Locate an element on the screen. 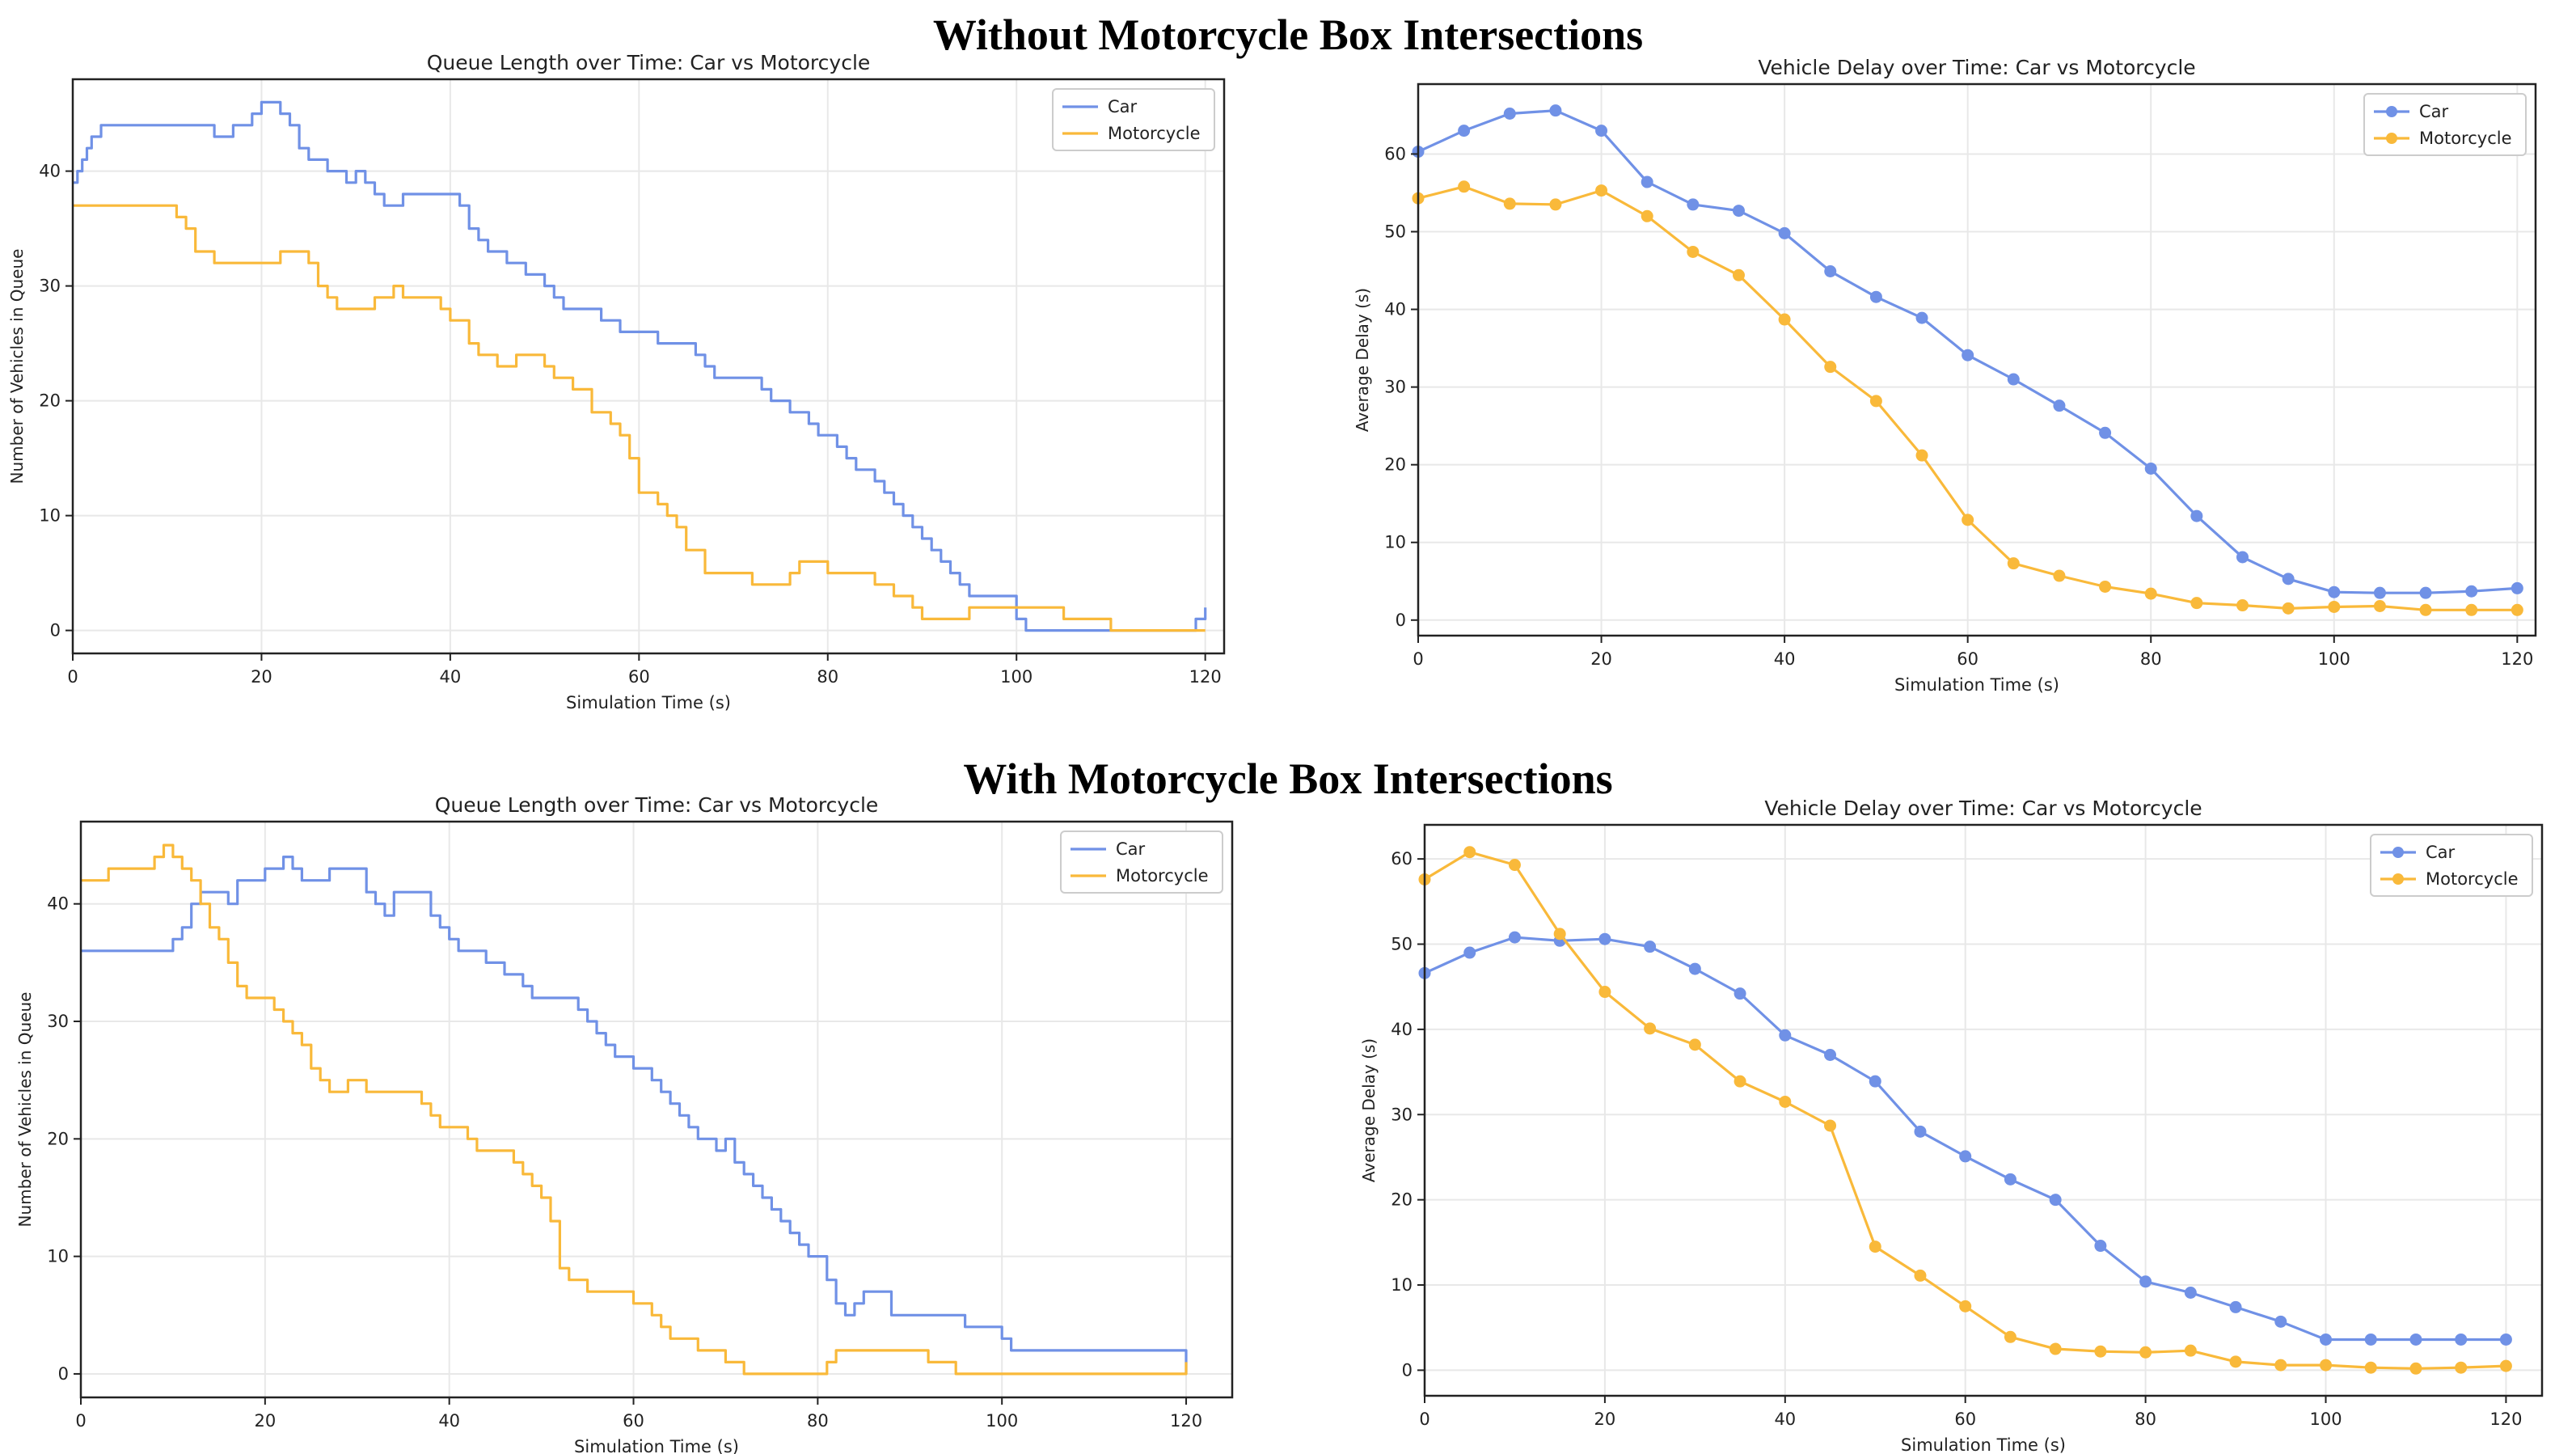 Image resolution: width=2576 pixels, height=1454 pixels. x-tick-label: 120 is located at coordinates (1186, 1421).